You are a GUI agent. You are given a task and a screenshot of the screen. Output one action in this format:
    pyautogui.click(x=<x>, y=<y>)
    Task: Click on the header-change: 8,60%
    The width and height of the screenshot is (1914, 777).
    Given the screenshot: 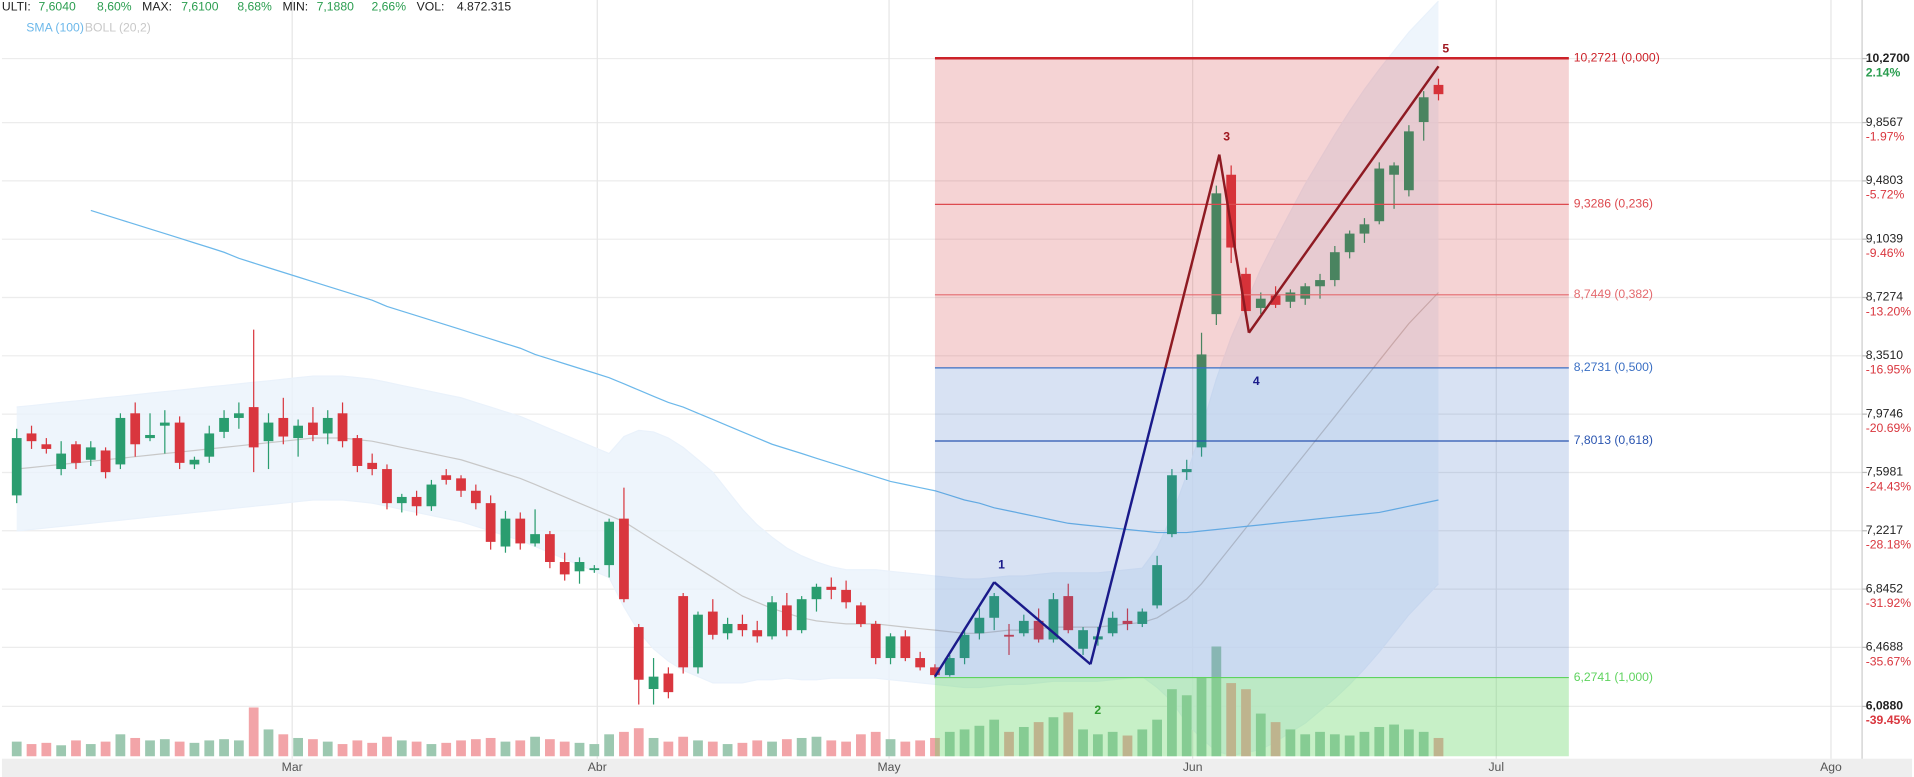 What is the action you would take?
    pyautogui.click(x=114, y=7)
    